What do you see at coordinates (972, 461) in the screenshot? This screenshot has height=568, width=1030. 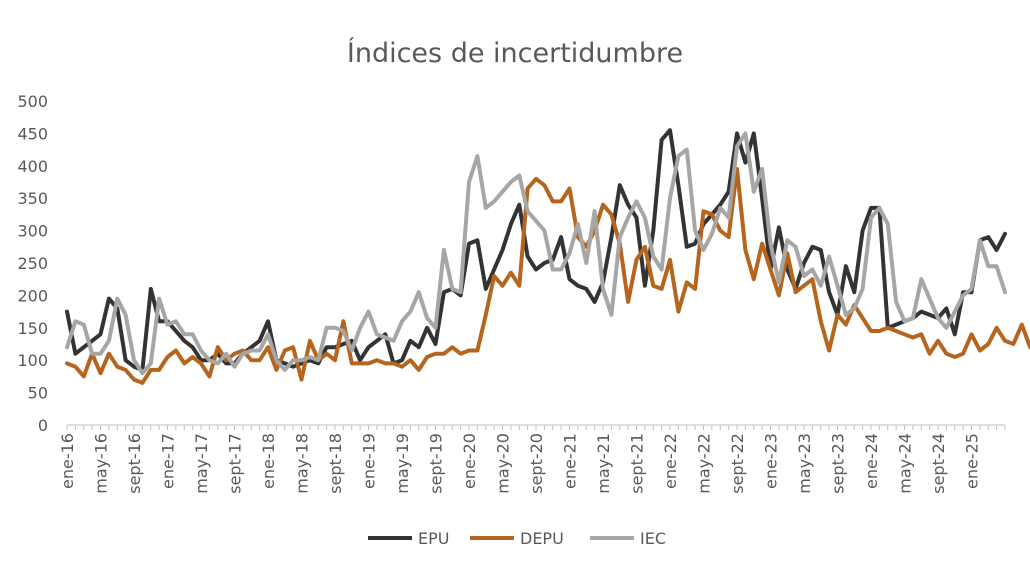 I see `x-tick-label: ene-25` at bounding box center [972, 461].